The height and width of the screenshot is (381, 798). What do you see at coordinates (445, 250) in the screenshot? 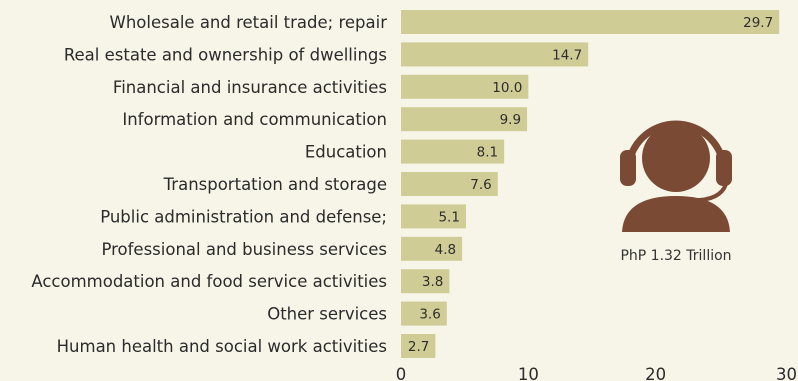
I see `value-label: 4.8` at bounding box center [445, 250].